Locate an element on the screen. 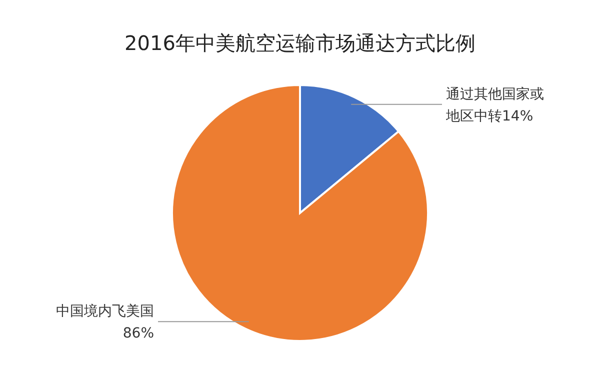 This screenshot has height=372, width=600. slice-label: 中国境内飞美国 is located at coordinates (105, 312).